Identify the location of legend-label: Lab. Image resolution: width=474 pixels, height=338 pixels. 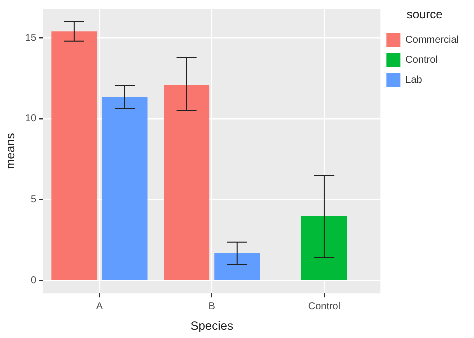
(414, 80).